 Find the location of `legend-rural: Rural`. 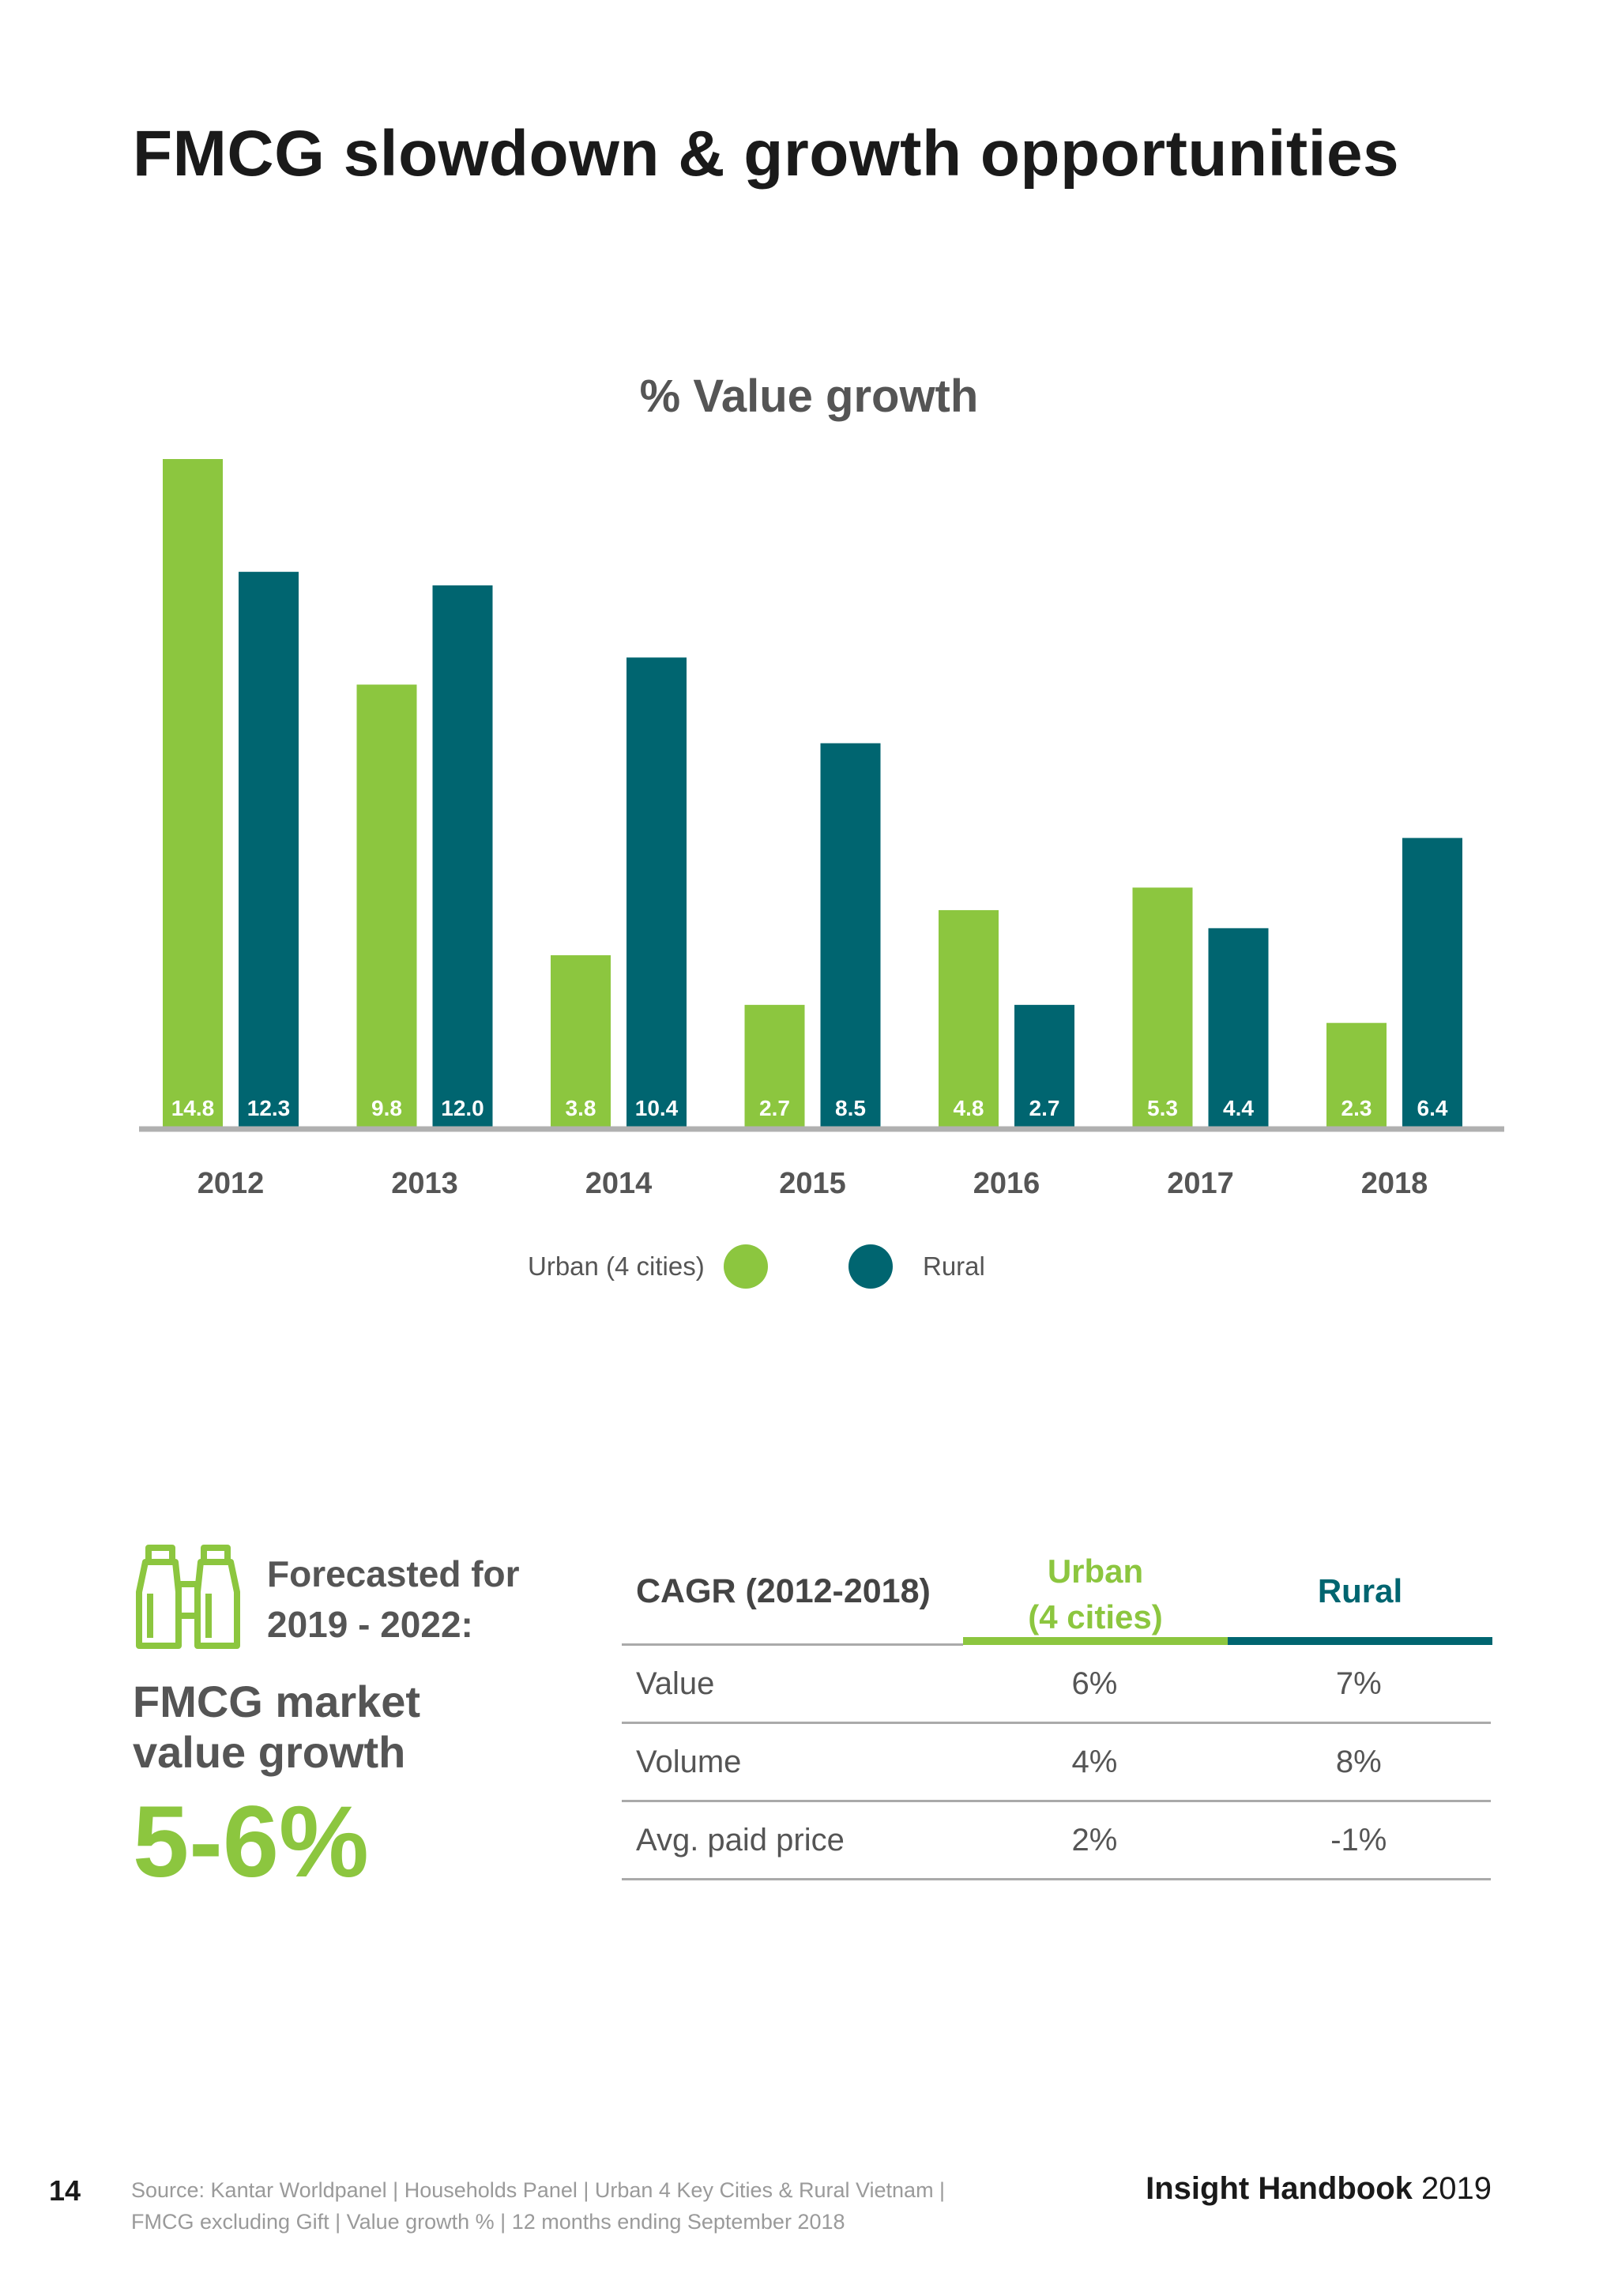

legend-rural: Rural is located at coordinates (917, 1267).